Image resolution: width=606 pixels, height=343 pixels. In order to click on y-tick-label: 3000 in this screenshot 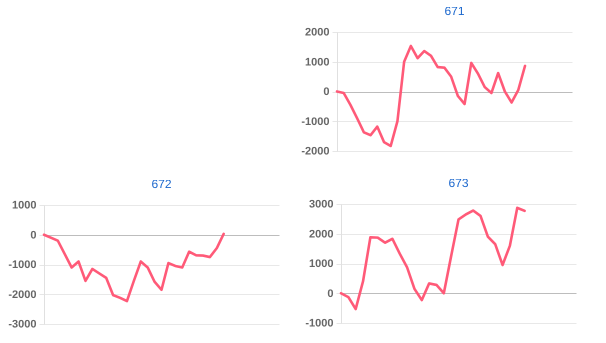, I will do `click(321, 204)`.